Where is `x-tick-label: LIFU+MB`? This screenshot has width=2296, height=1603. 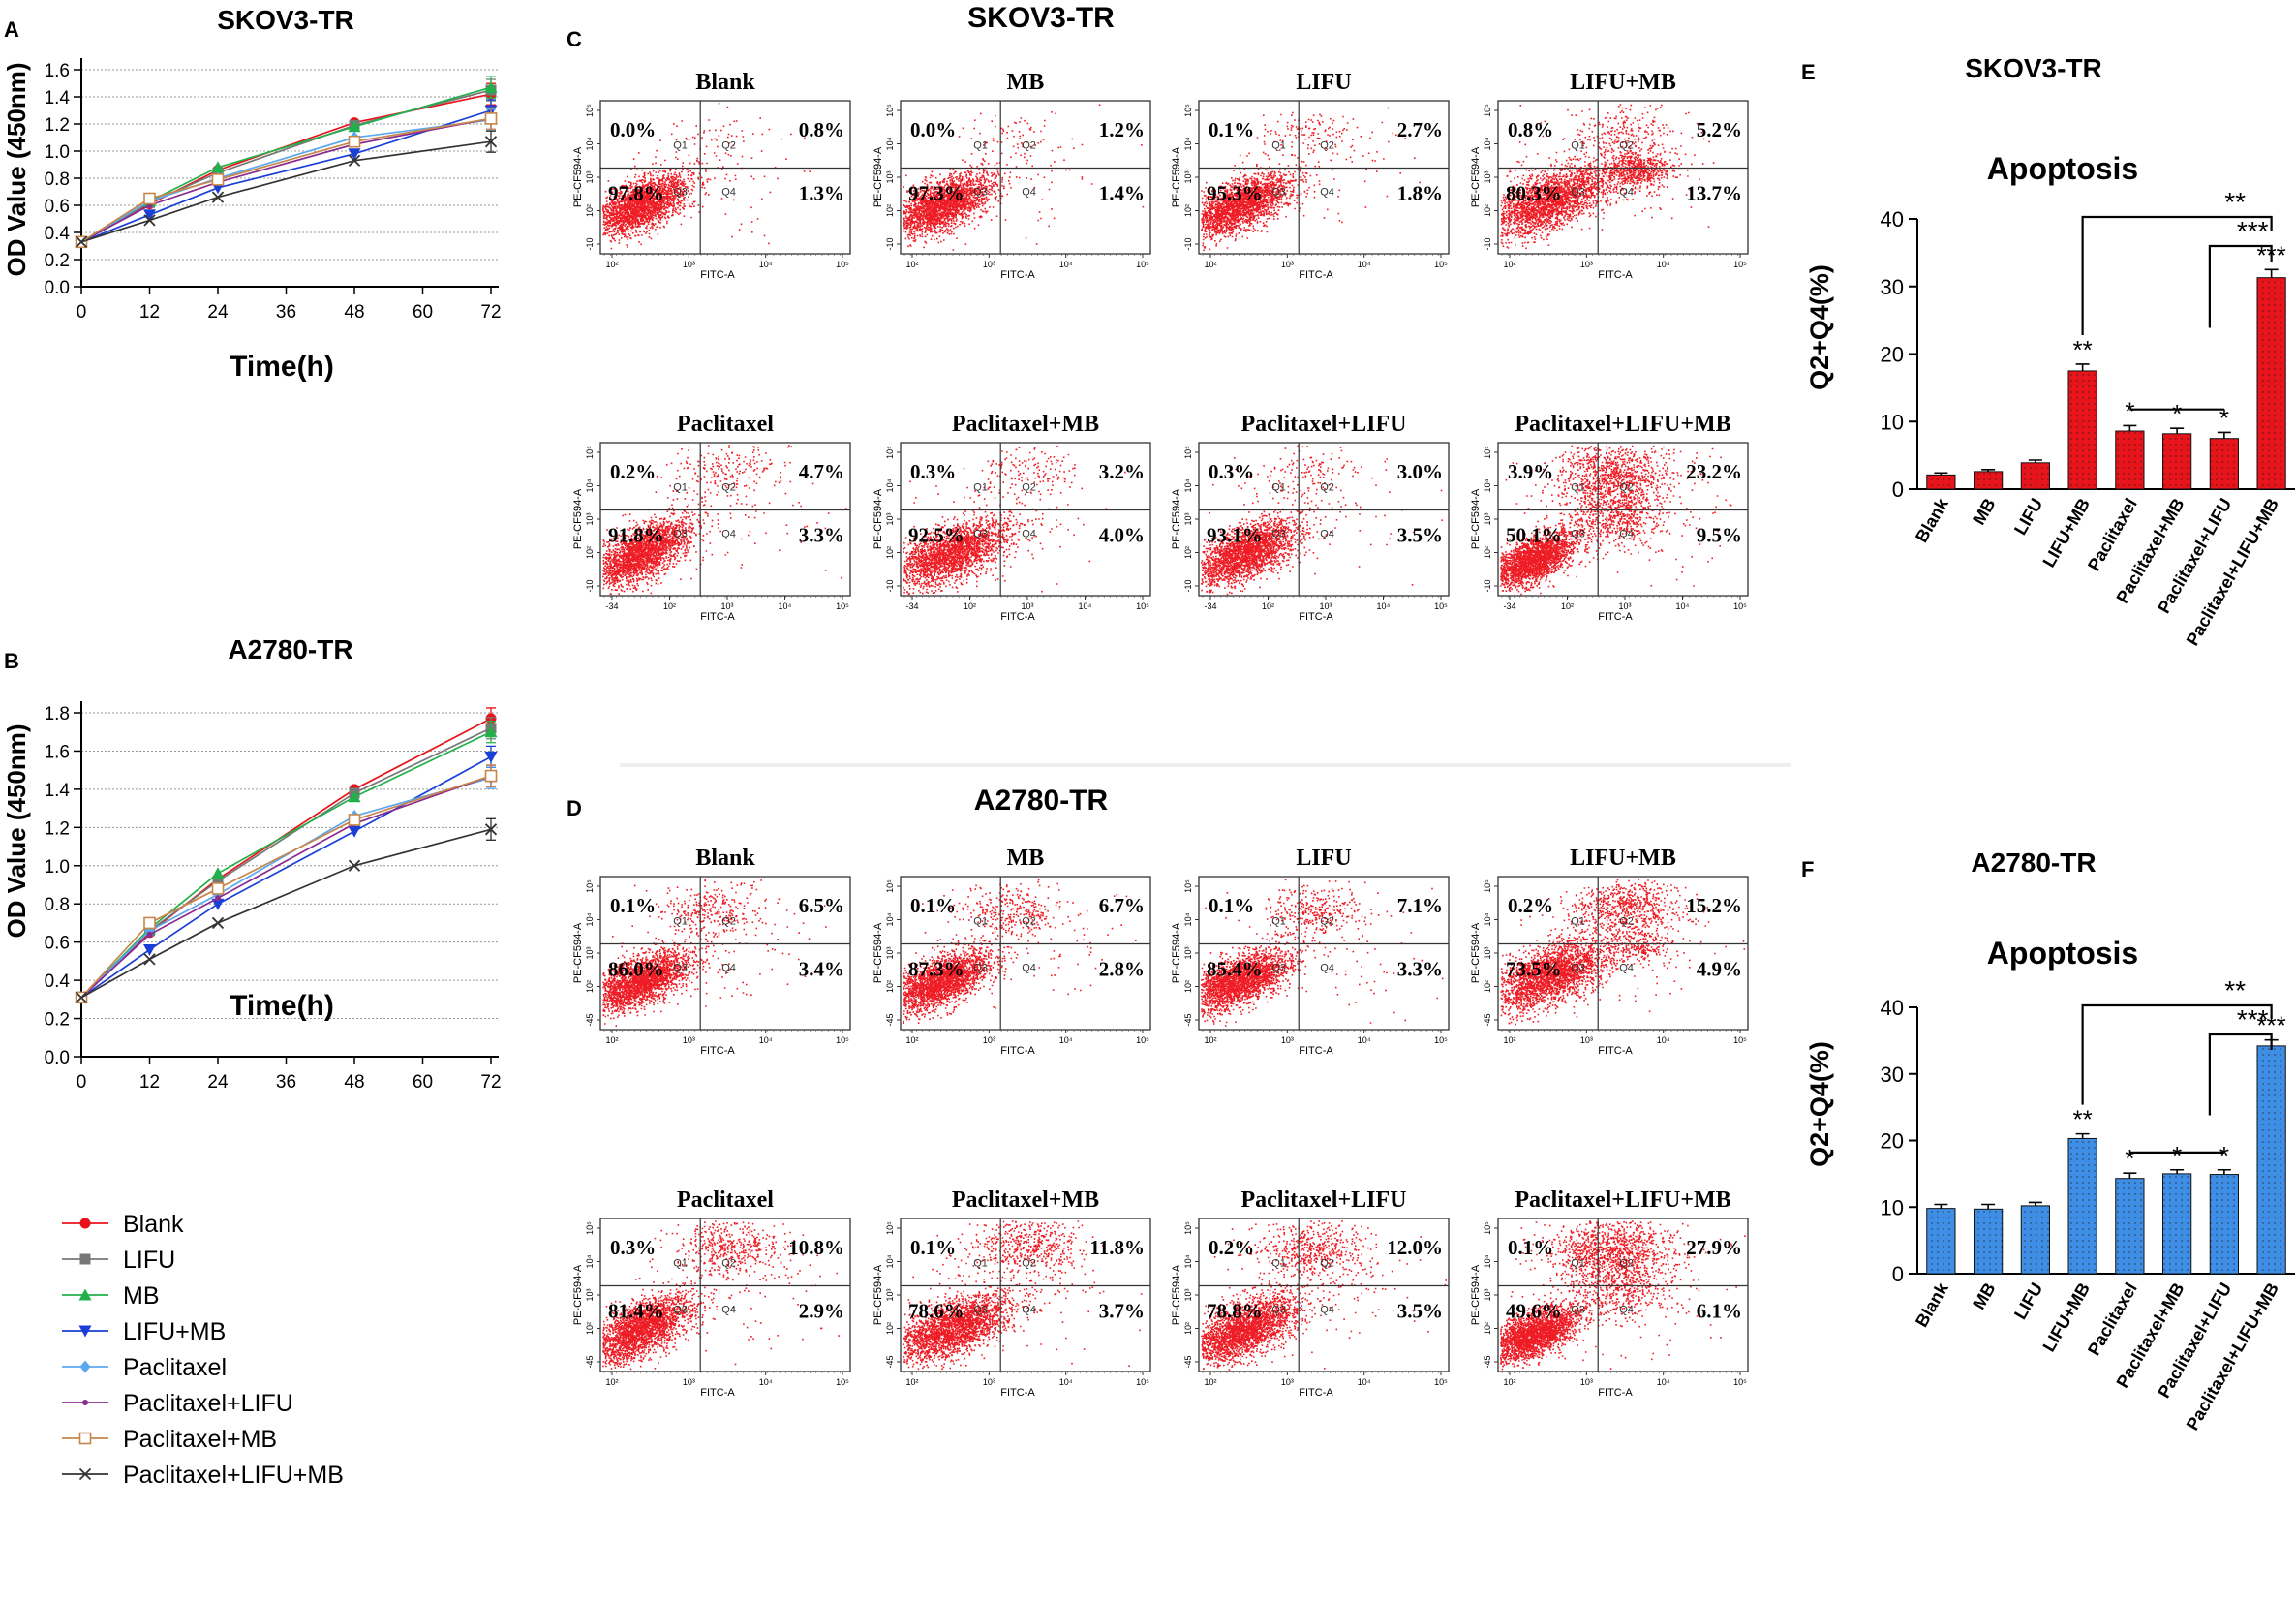 x-tick-label: LIFU+MB is located at coordinates (2067, 1317).